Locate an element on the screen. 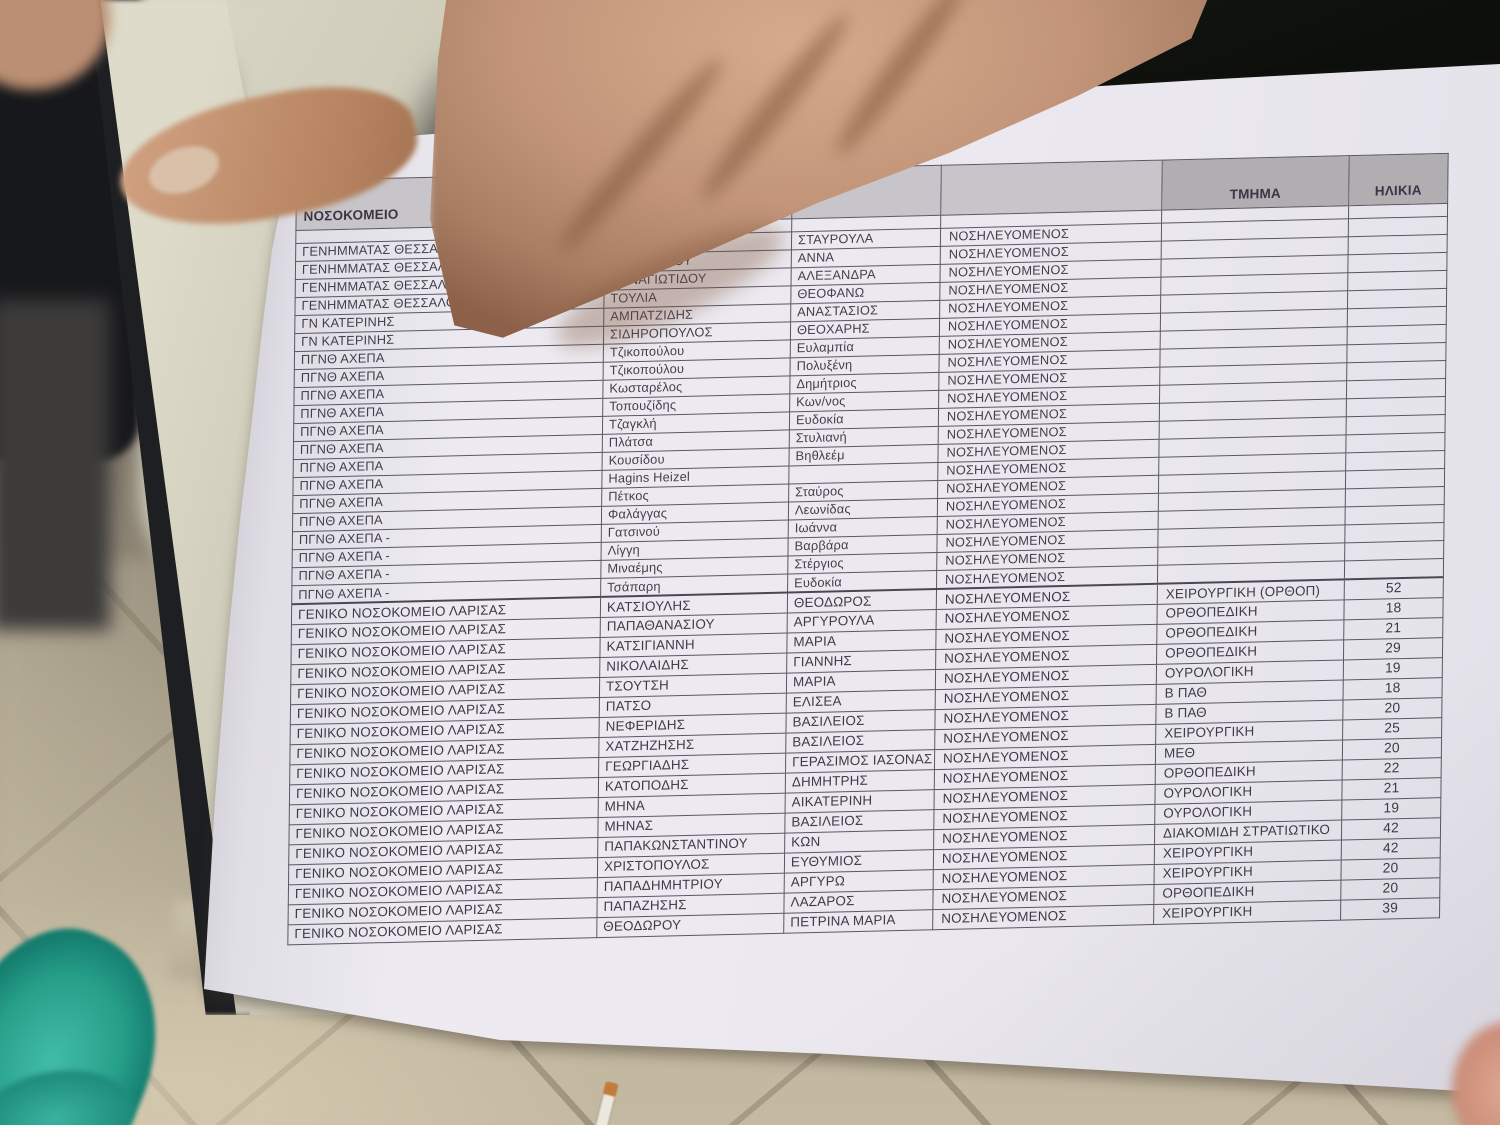 The width and height of the screenshot is (1500, 1125). cell-age: 25 is located at coordinates (1392, 728).